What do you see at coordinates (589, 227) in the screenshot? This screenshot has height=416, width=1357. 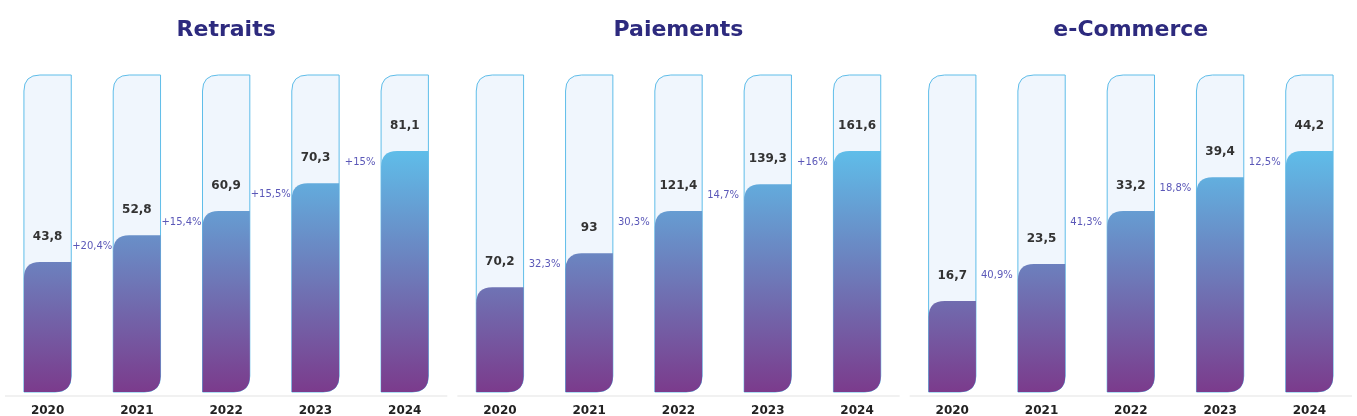 I see `data-label: 93` at bounding box center [589, 227].